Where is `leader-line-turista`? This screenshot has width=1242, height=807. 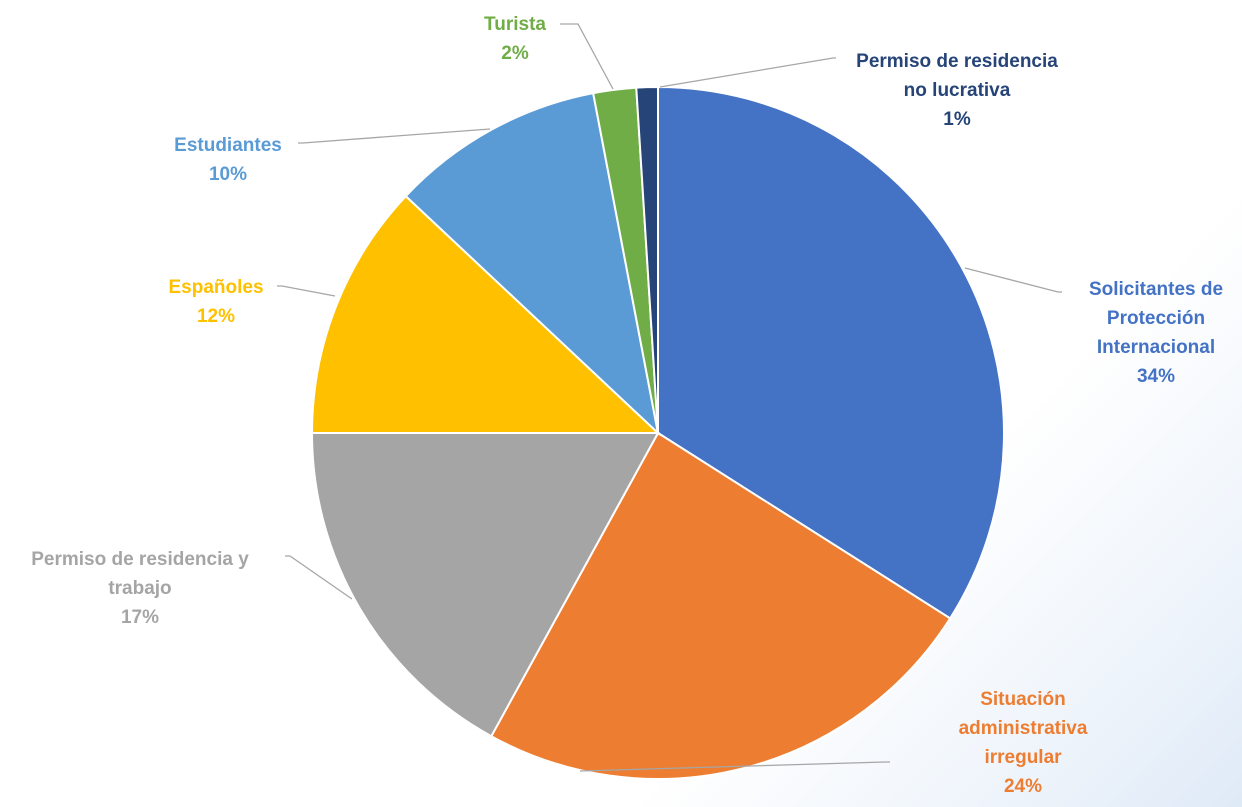
leader-line-turista is located at coordinates (587, 56).